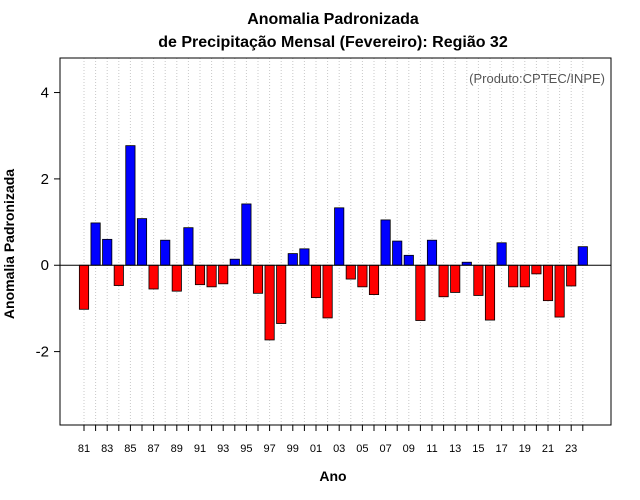 Image resolution: width=640 pixels, height=500 pixels. I want to click on x-tick-label: 21, so click(548, 449).